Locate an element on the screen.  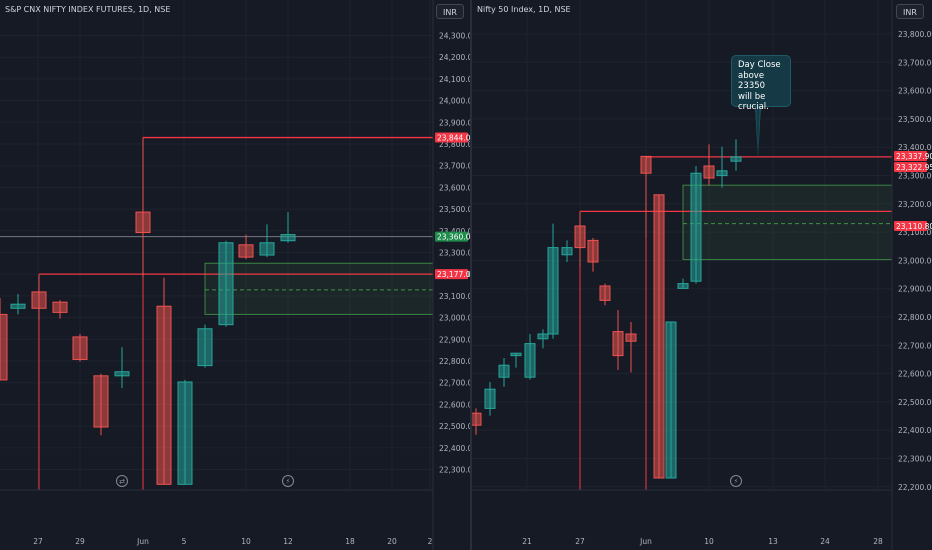
price-label-text: 23,844.00 is located at coordinates (453, 138).